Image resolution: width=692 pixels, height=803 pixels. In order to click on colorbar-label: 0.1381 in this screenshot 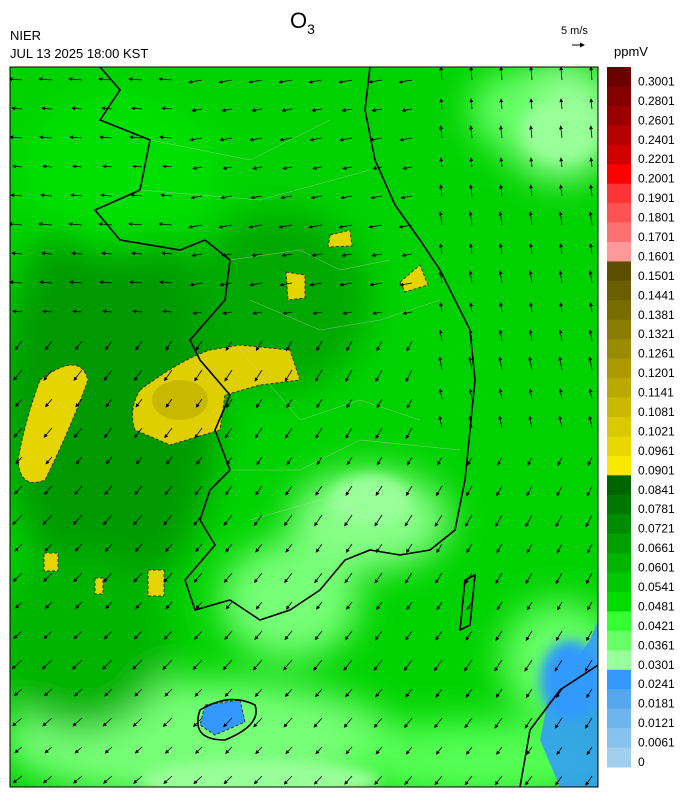, I will do `click(656, 315)`.